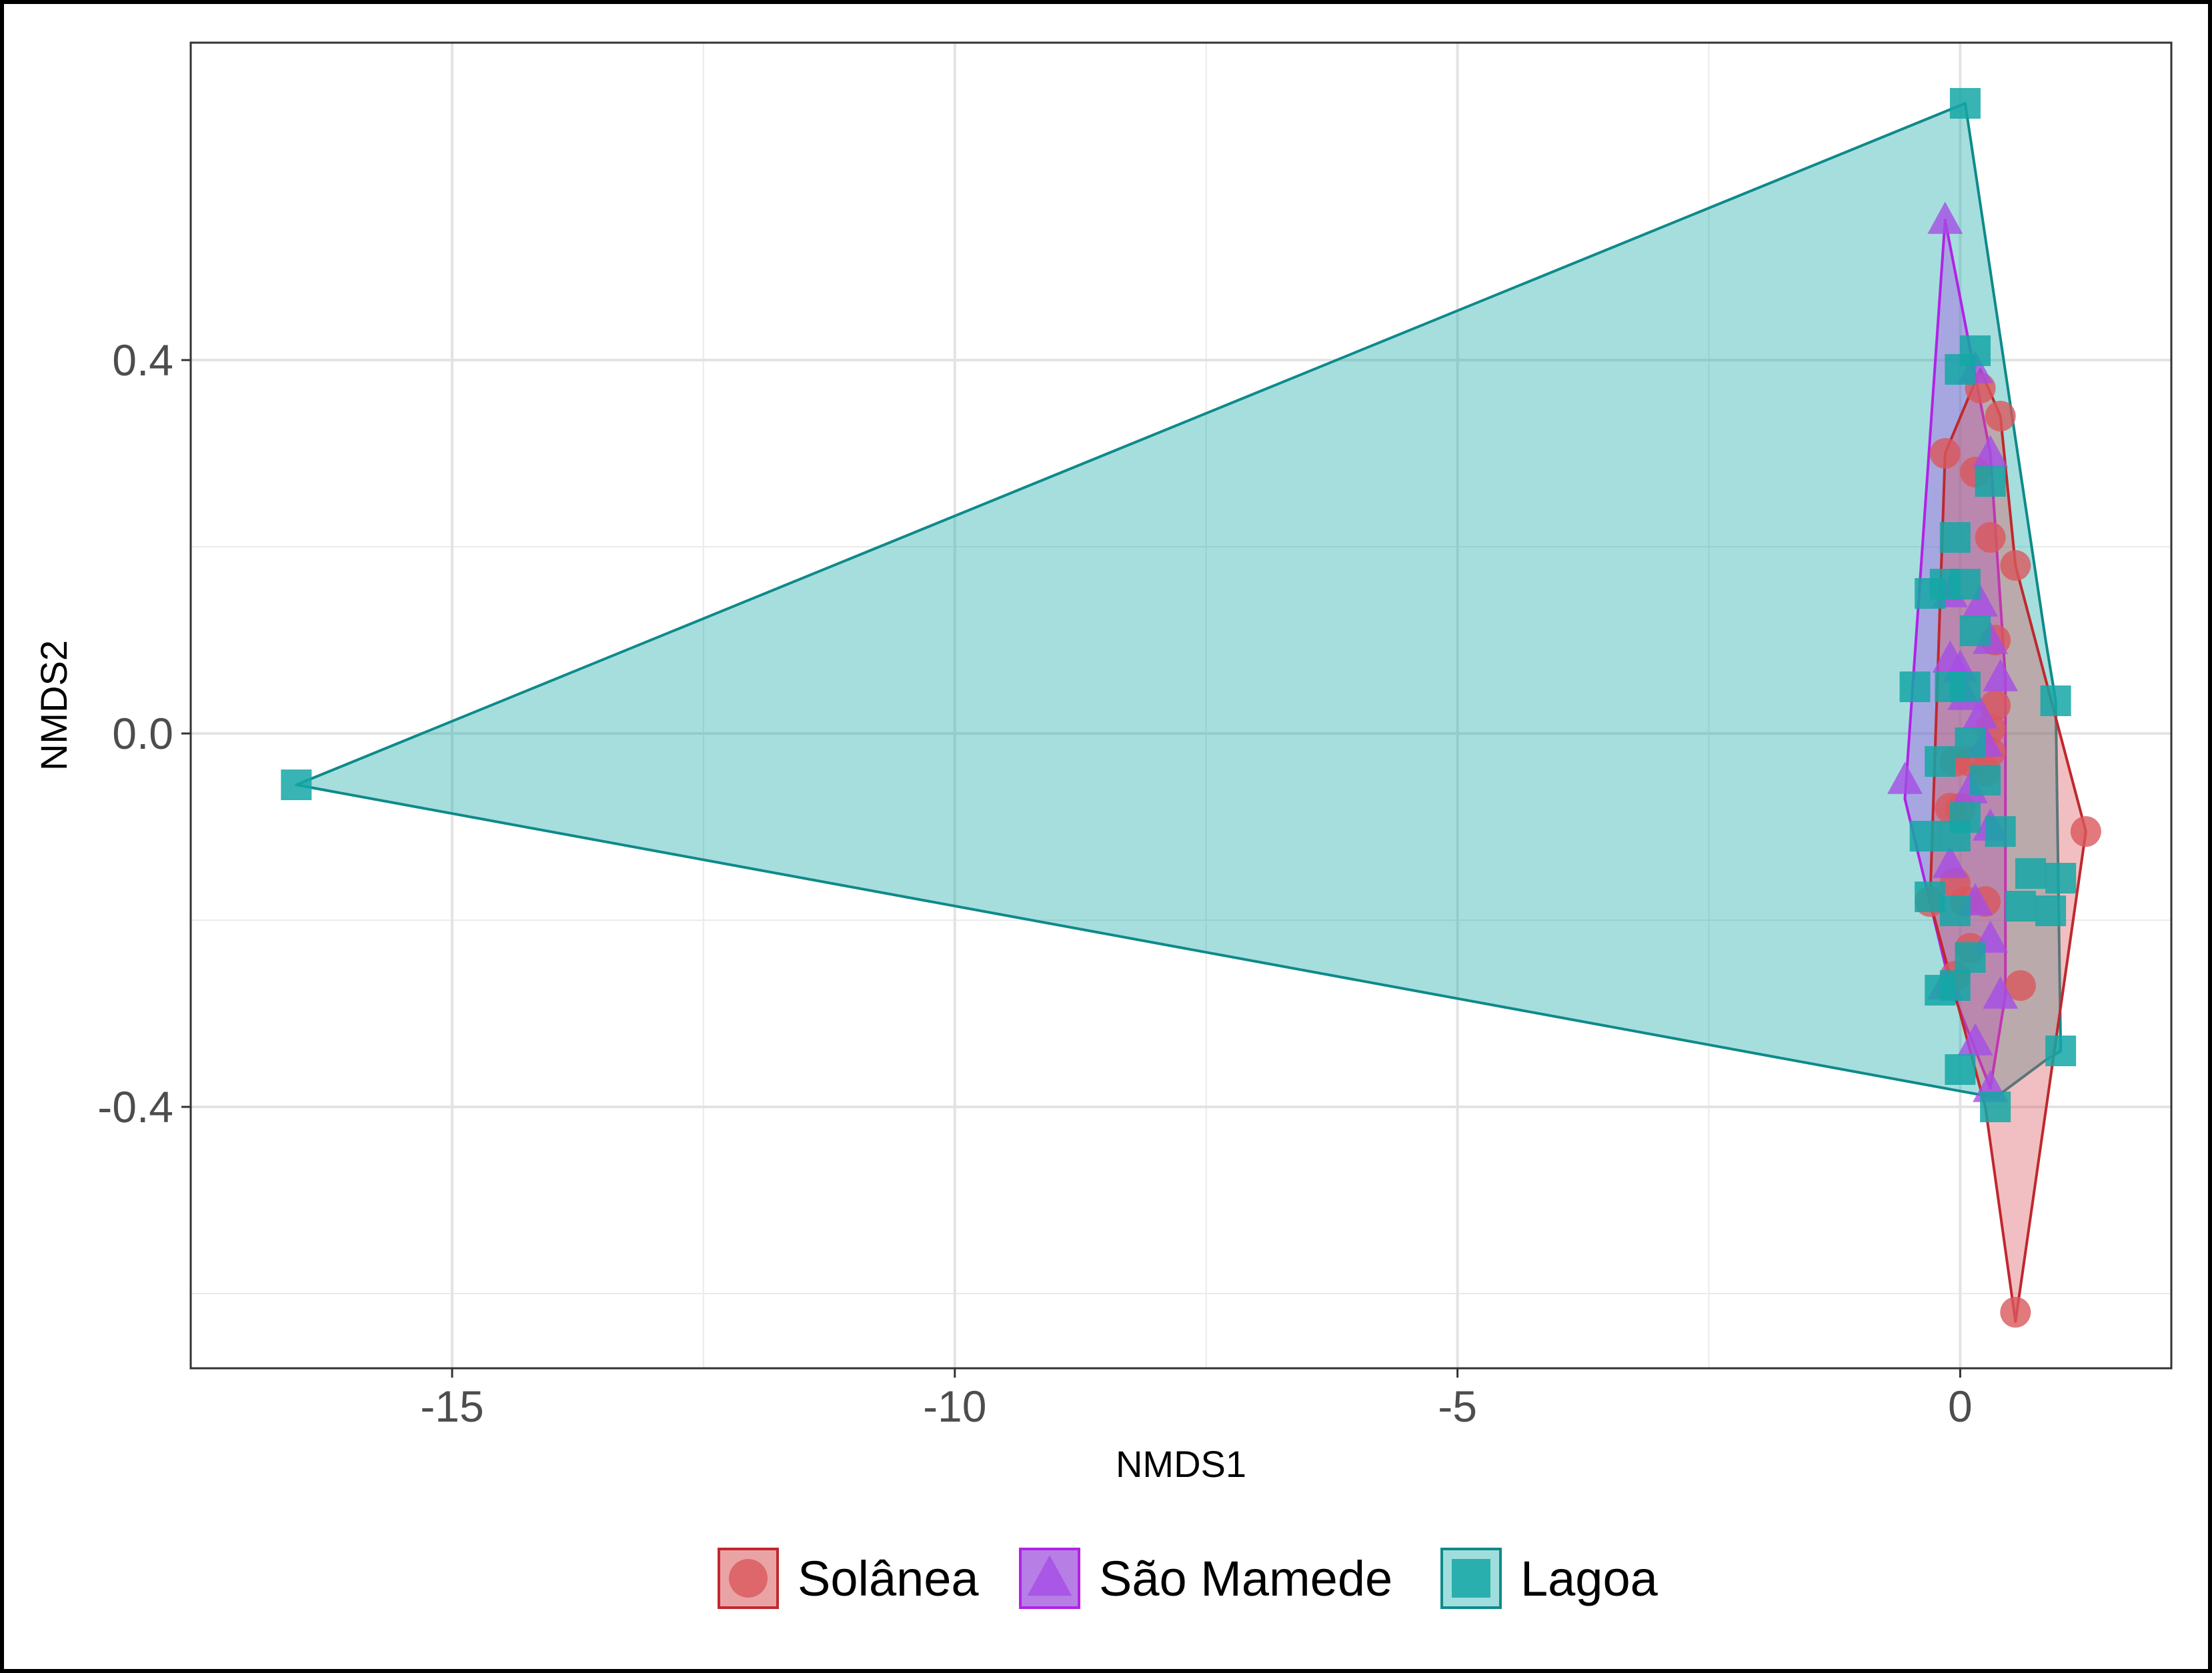 This screenshot has width=2212, height=1673. Describe the element at coordinates (888, 1578) in the screenshot. I see `legend-label-sol-nea: Solânea` at that location.